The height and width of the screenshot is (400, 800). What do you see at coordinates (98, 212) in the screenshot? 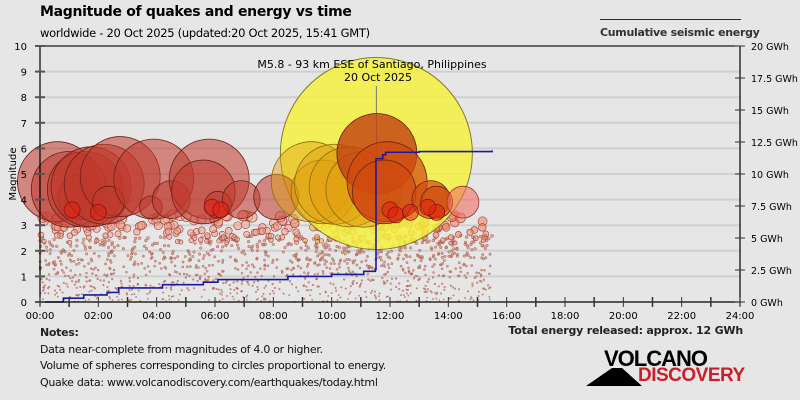
I see `quake-sphere` at bounding box center [98, 212].